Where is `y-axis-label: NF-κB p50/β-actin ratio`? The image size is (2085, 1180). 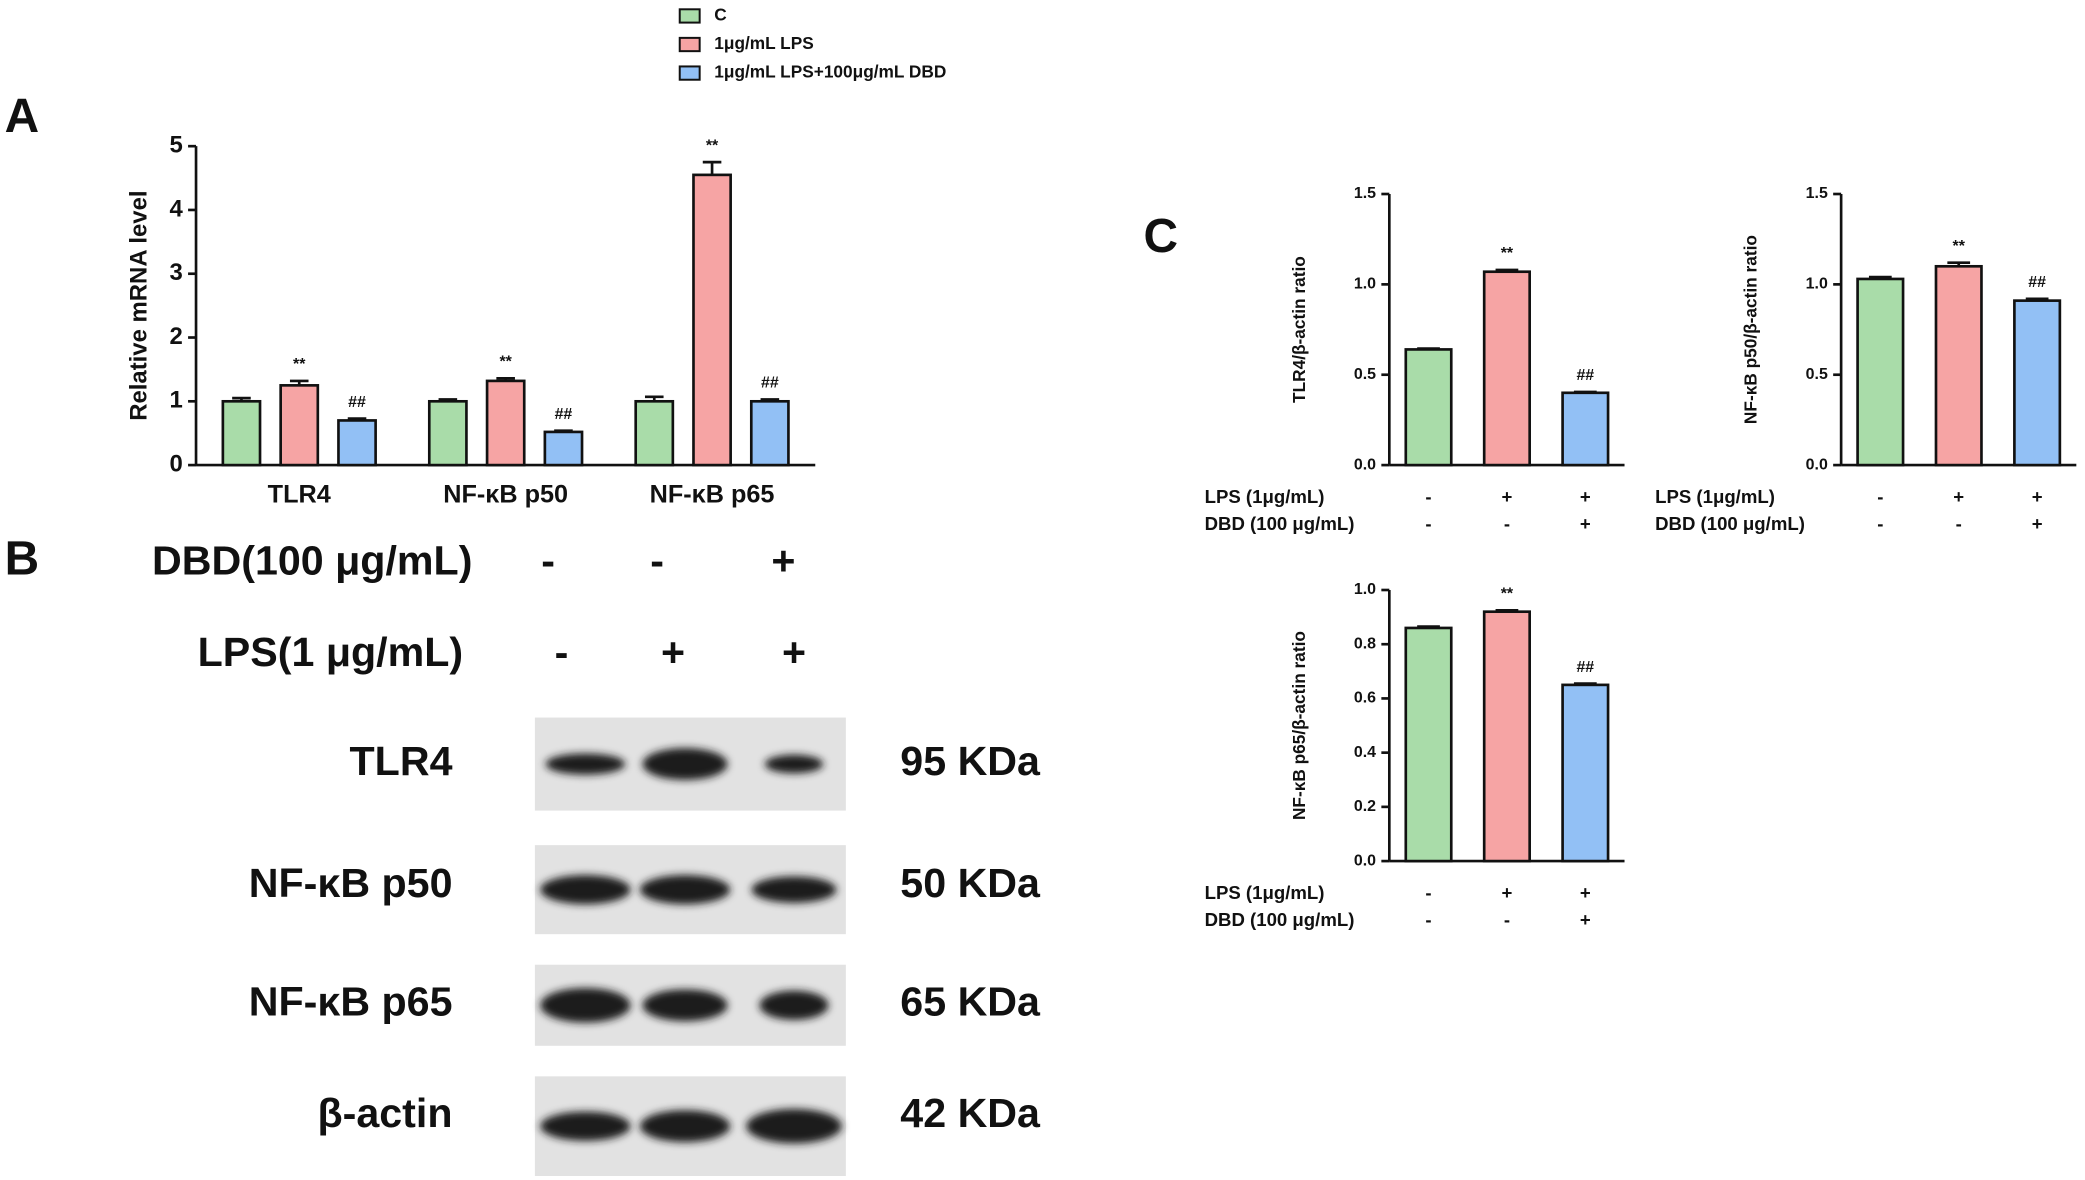 y-axis-label: NF-κB p50/β-actin ratio is located at coordinates (1751, 329).